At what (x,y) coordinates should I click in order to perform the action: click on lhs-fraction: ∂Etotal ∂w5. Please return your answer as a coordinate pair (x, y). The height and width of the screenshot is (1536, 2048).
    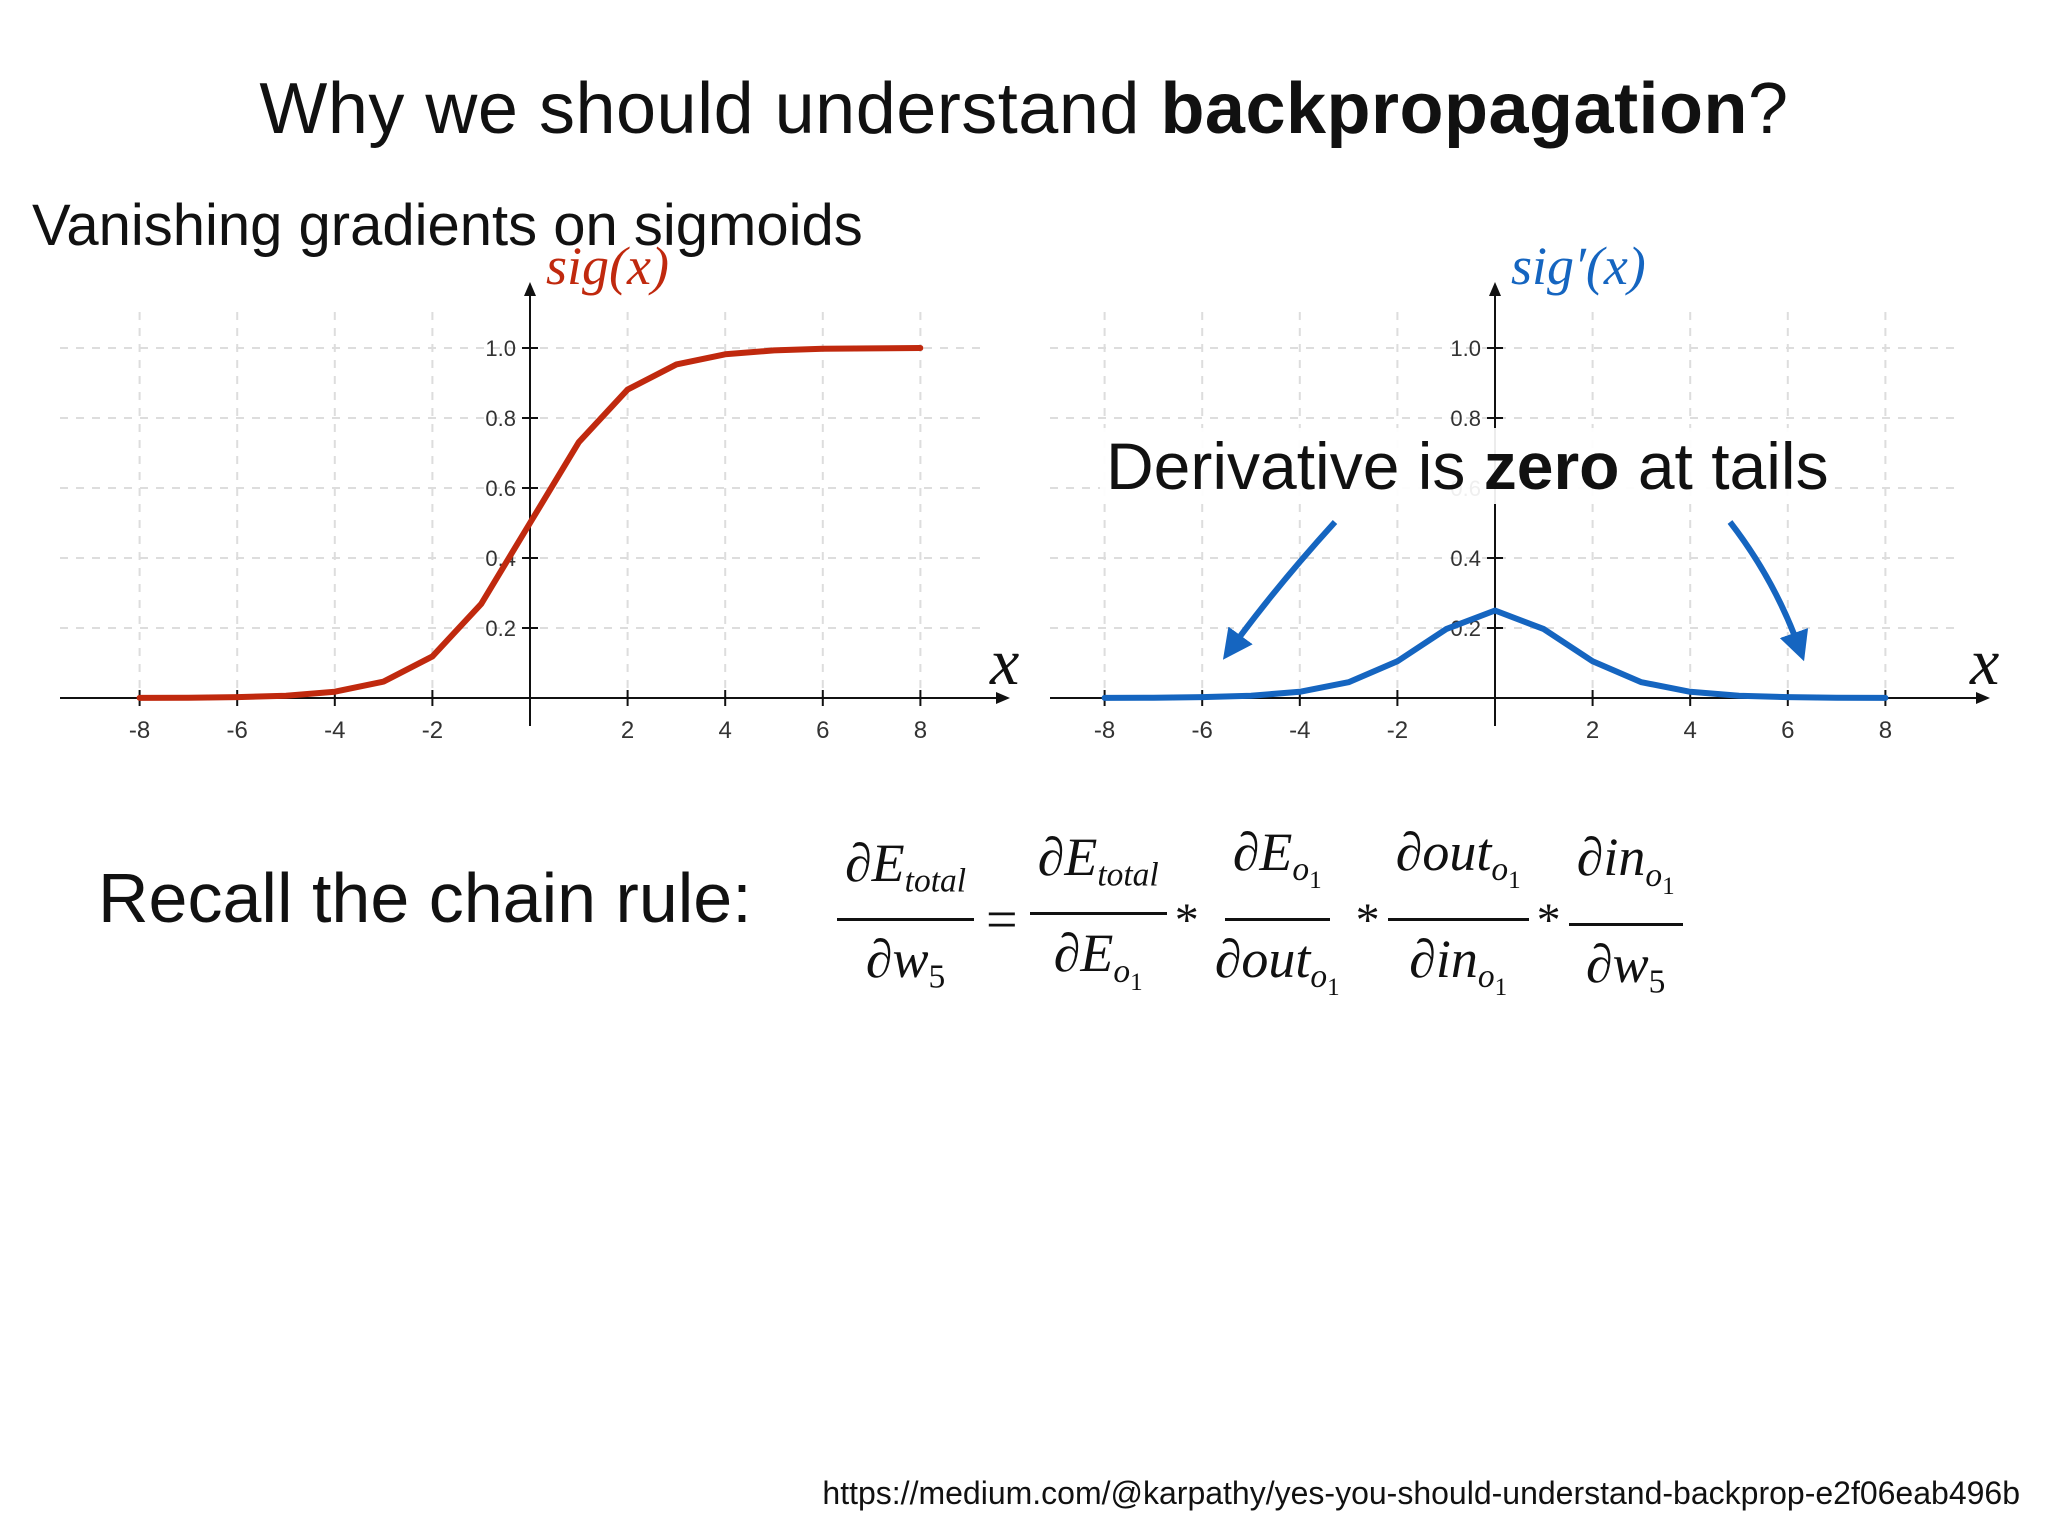
    Looking at the image, I should click on (906, 920).